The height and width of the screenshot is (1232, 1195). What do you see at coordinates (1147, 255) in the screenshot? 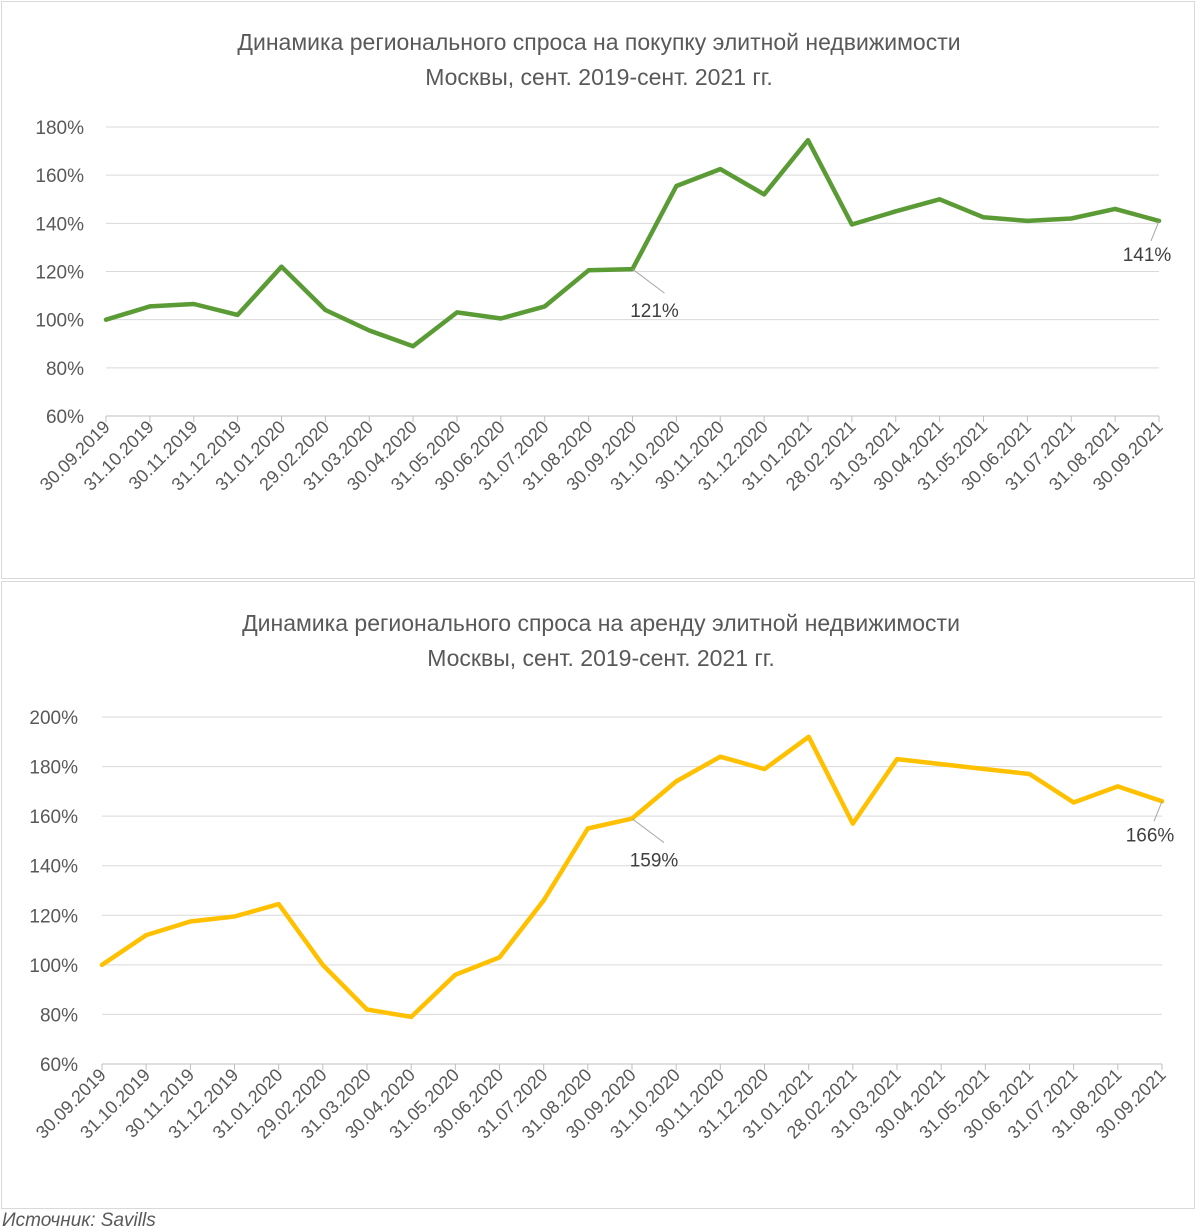
I see `data-label: 141%` at bounding box center [1147, 255].